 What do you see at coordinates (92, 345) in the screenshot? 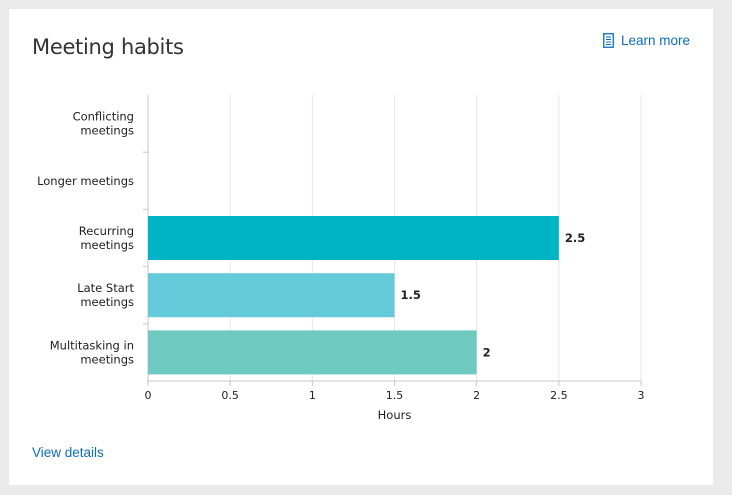
I see `category-label-line: Multitasking in` at bounding box center [92, 345].